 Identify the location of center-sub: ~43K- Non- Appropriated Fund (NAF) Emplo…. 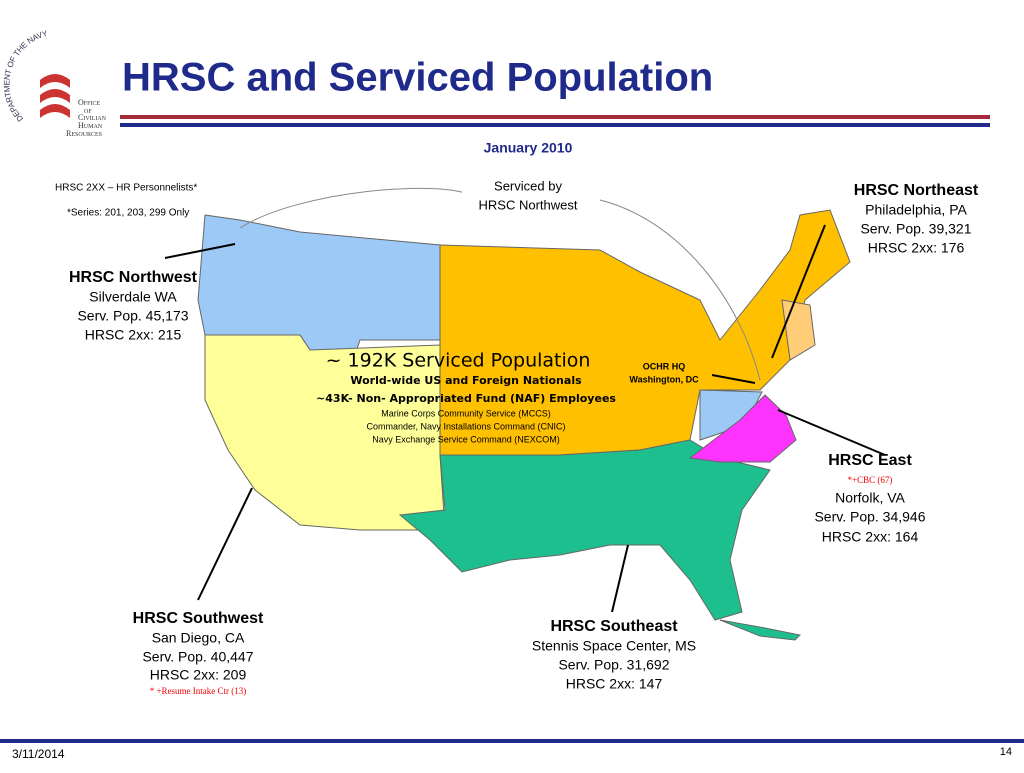
(466, 398).